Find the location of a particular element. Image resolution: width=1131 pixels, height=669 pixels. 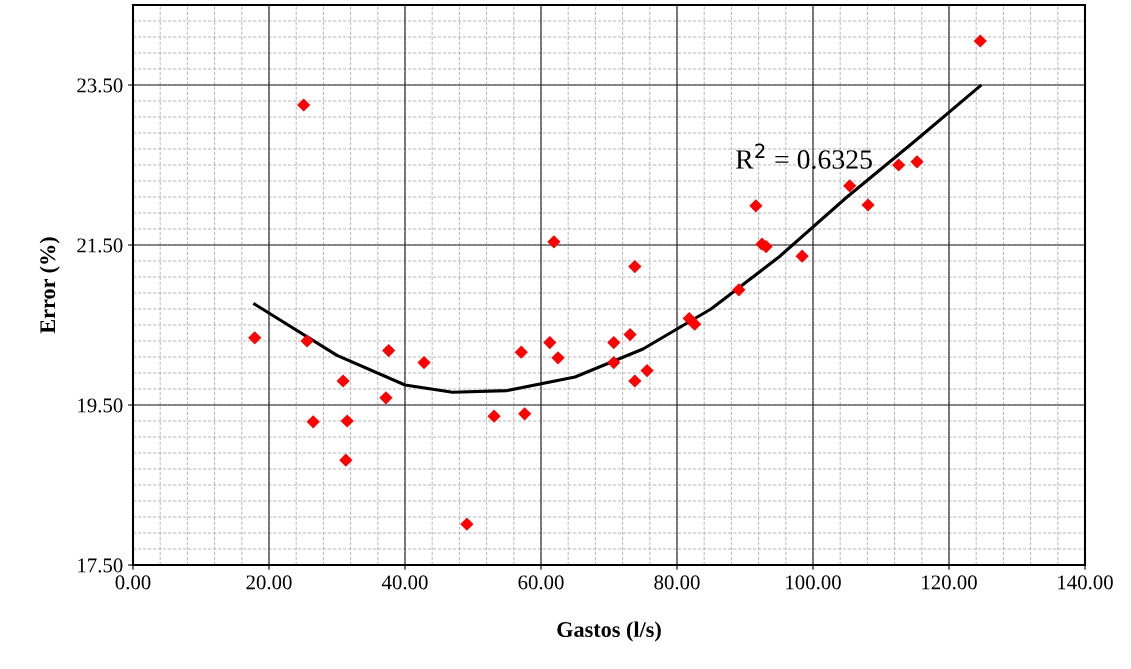

x-tick-label: 120.00 is located at coordinates (949, 582).